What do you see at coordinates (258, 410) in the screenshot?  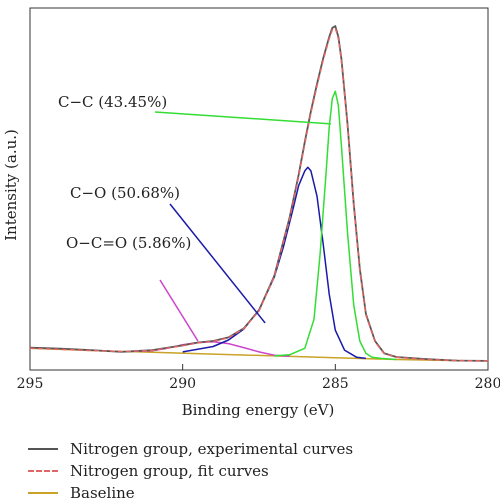 I see `x-axis-label: Binding energy (eV)` at bounding box center [258, 410].